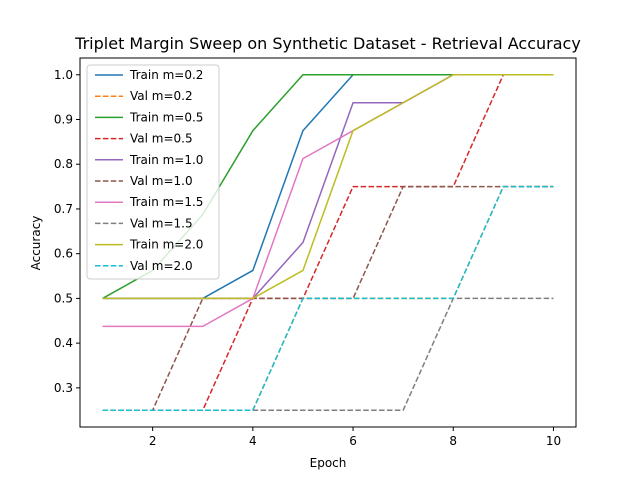 This screenshot has height=480, width=640. What do you see at coordinates (453, 441) in the screenshot?
I see `x-tick-label: 8` at bounding box center [453, 441].